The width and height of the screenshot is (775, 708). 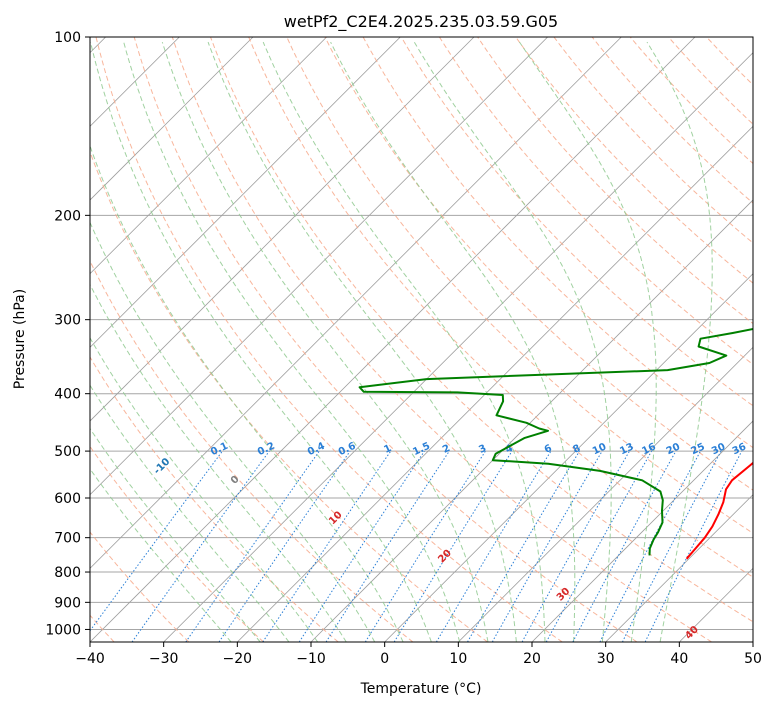 What do you see at coordinates (67, 321) in the screenshot?
I see `y-tick-label: 300` at bounding box center [67, 321].